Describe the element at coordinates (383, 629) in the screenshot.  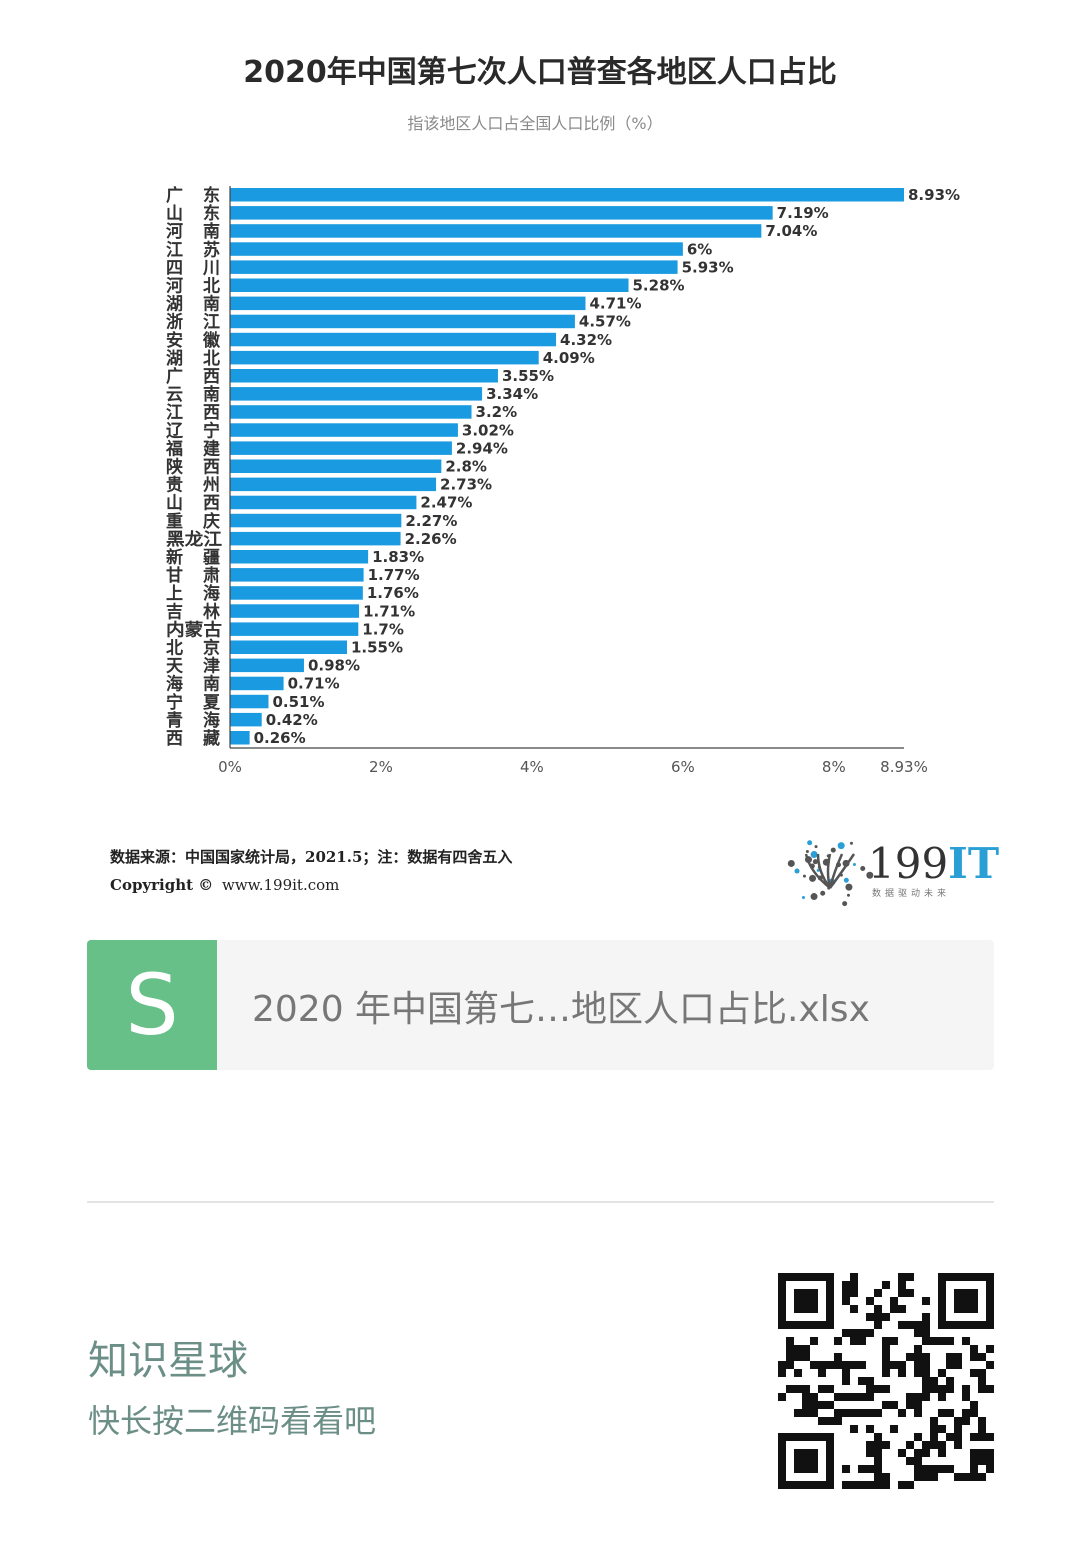
I see `value-label: 1.7%` at that location.